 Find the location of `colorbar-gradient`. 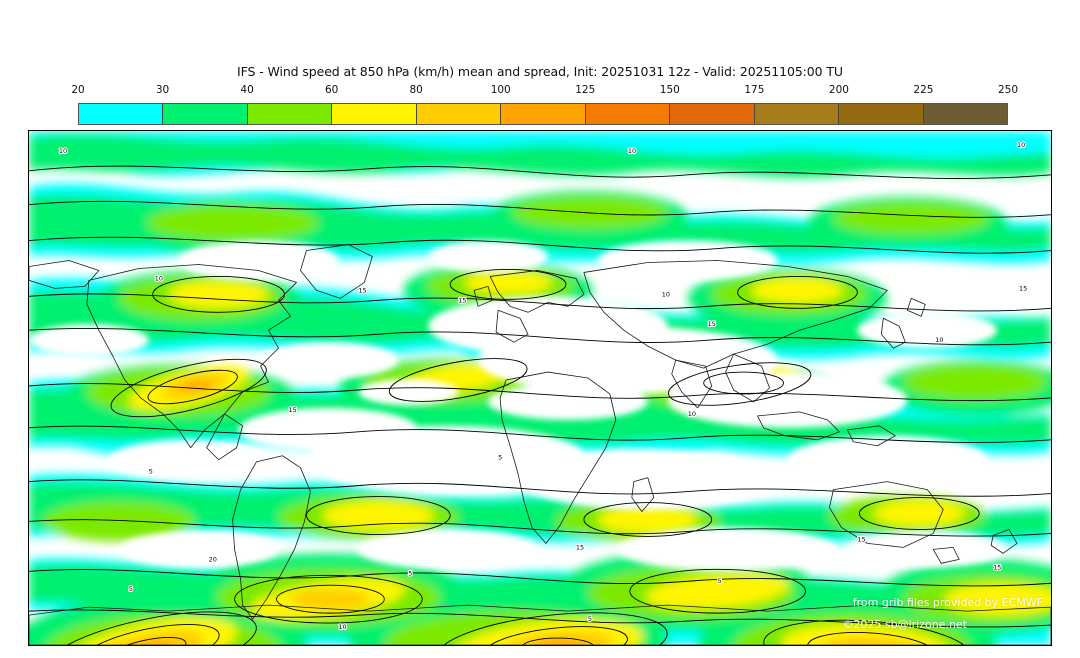

colorbar-gradient is located at coordinates (543, 114).